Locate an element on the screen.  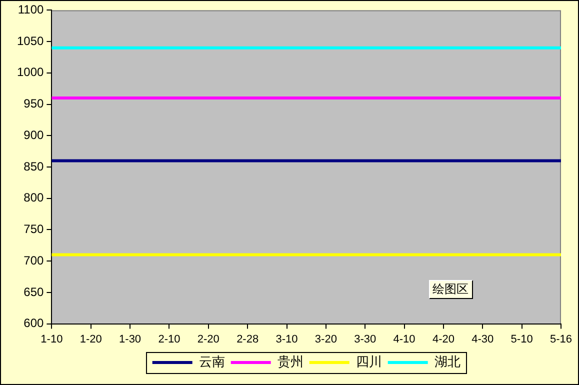
x-tick-label: 4-20 is located at coordinates (443, 339).